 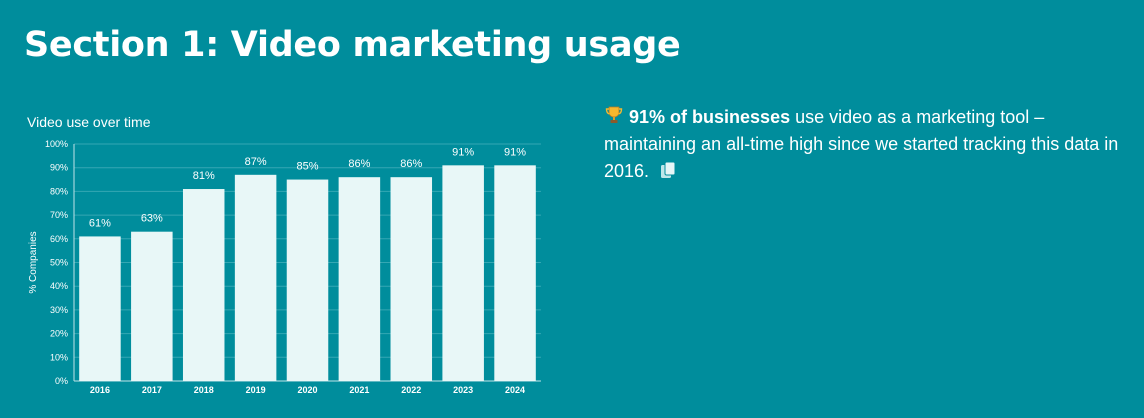 What do you see at coordinates (256, 390) in the screenshot?
I see `x-tick-label: 2019` at bounding box center [256, 390].